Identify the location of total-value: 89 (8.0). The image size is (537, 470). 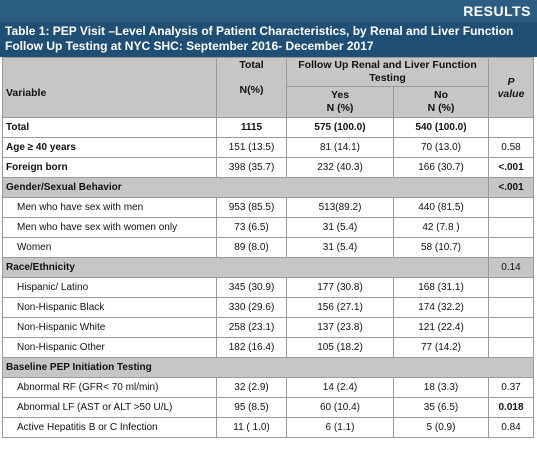
(251, 247).